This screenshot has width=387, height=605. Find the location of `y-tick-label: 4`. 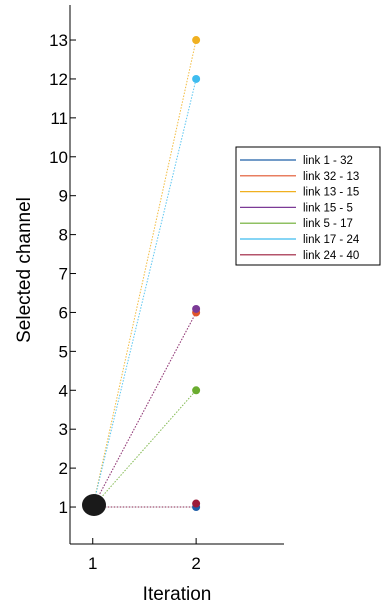

y-tick-label: 4 is located at coordinates (63, 390).